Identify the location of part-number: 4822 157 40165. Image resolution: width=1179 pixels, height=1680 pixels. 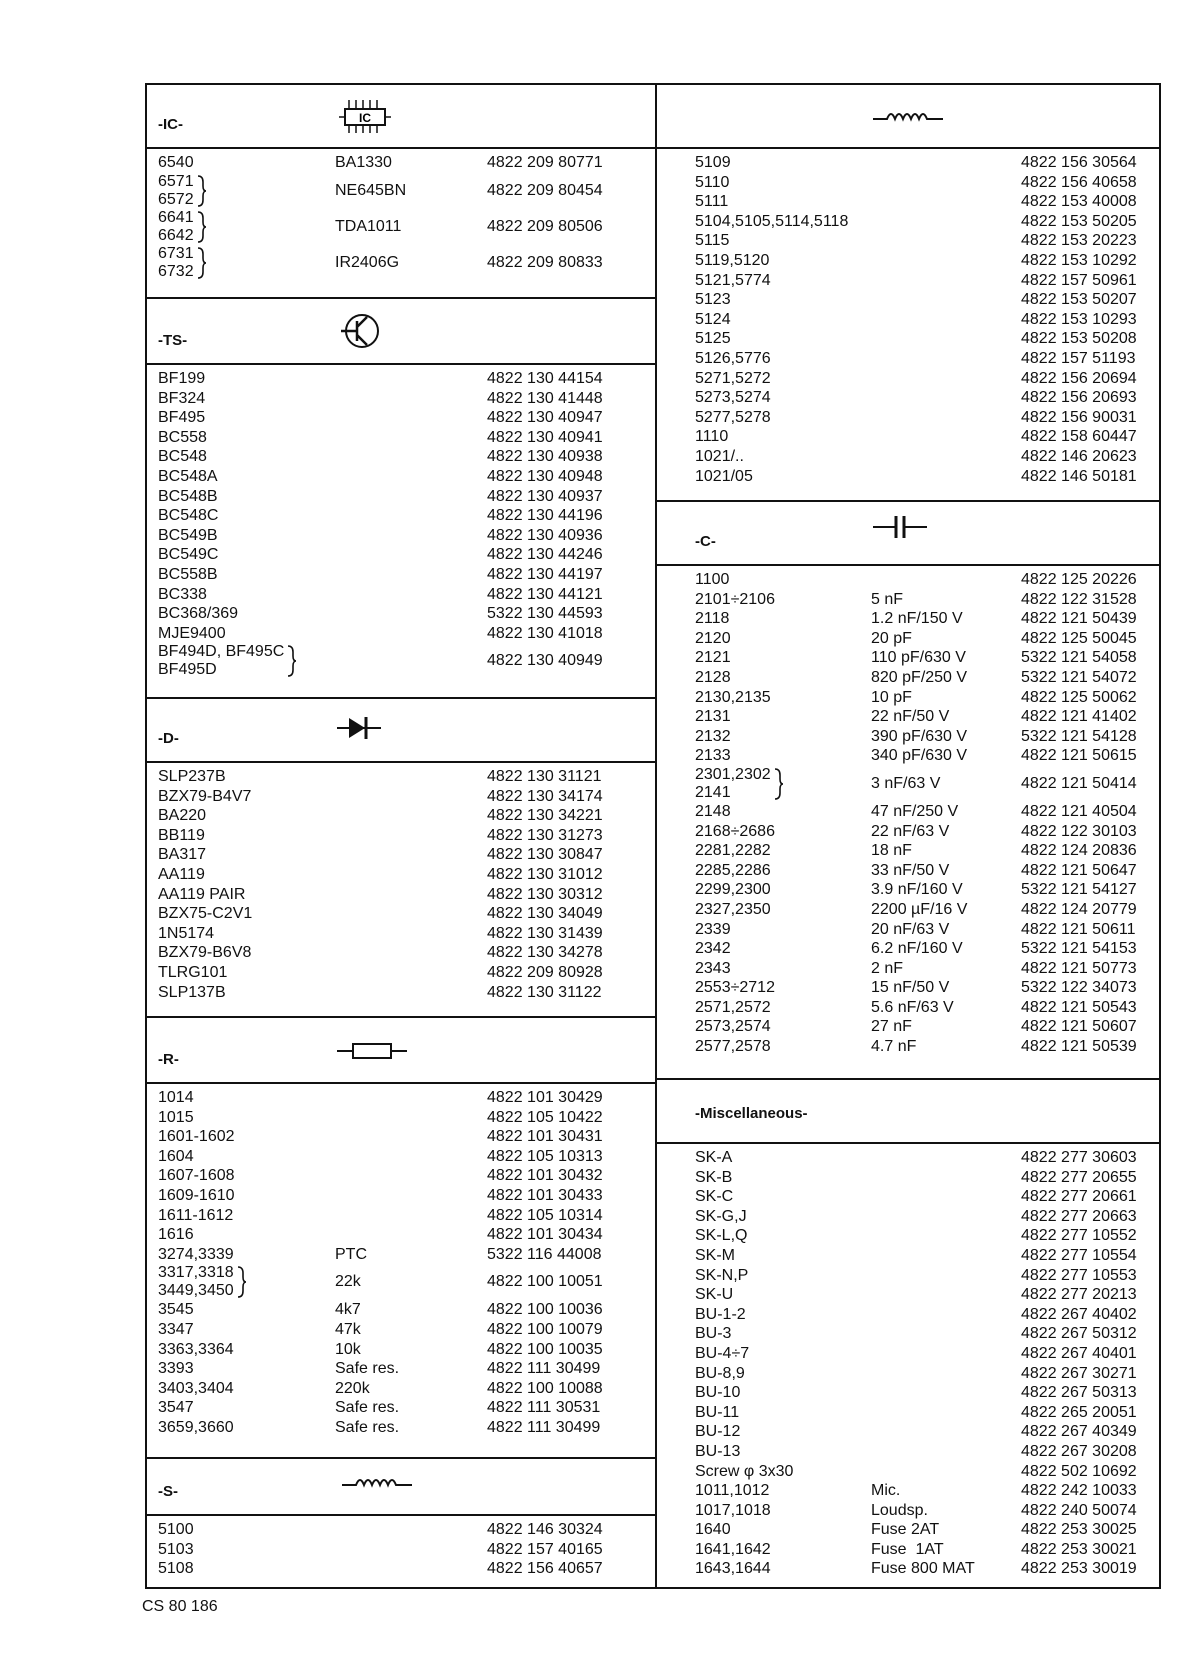
(545, 1549).